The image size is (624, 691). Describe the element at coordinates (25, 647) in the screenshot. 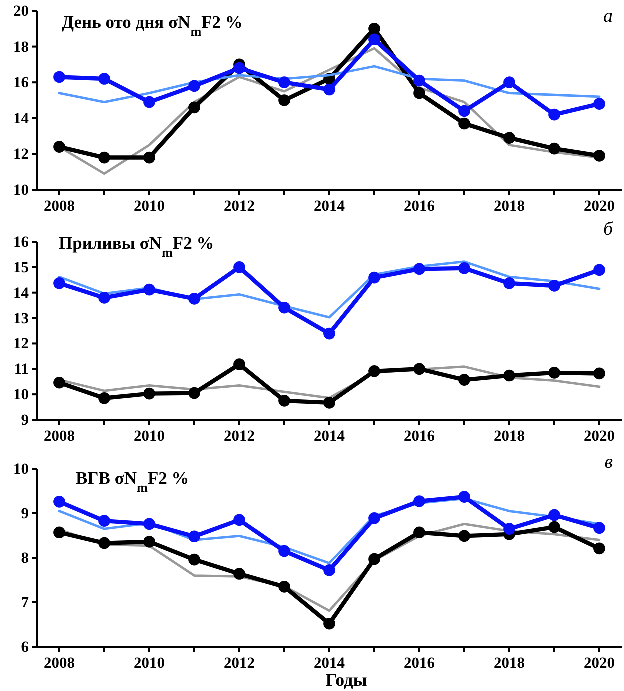

I see `y-tick-label: 6` at that location.